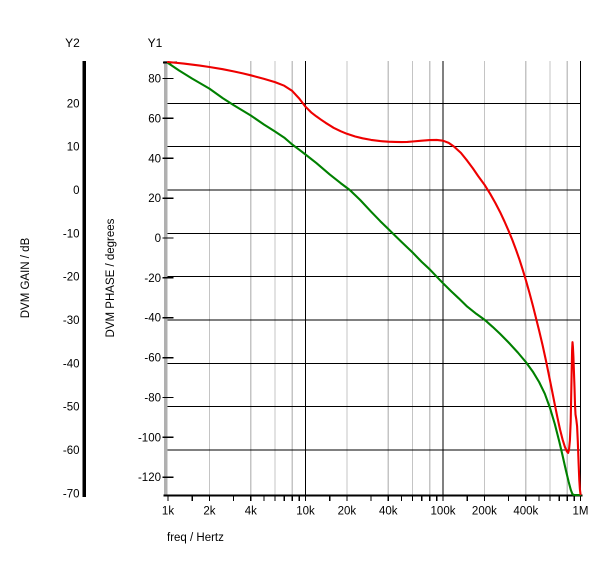 The width and height of the screenshot is (600, 563). What do you see at coordinates (152, 398) in the screenshot?
I see `y1-tick-label: -80` at bounding box center [152, 398].